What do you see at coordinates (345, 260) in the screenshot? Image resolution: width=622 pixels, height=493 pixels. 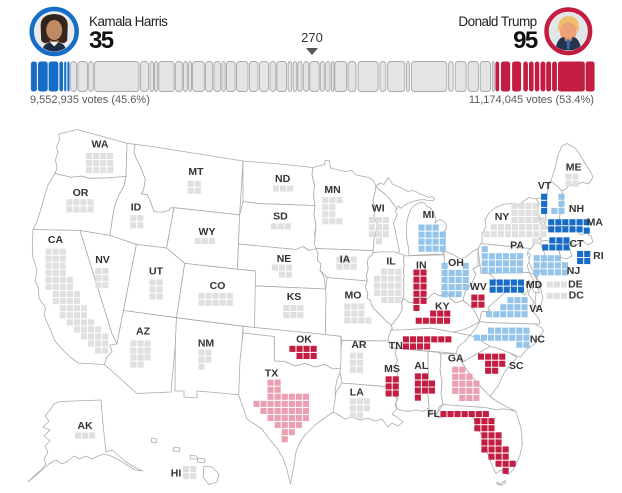 I see `svg-text: IA` at bounding box center [345, 260].